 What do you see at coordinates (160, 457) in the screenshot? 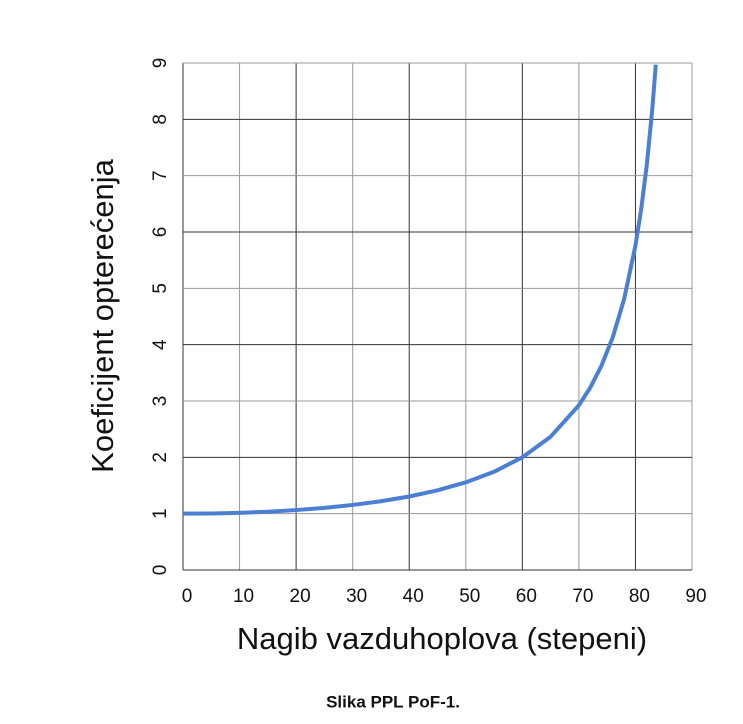
I see `y-tick-label: 2` at bounding box center [160, 457].